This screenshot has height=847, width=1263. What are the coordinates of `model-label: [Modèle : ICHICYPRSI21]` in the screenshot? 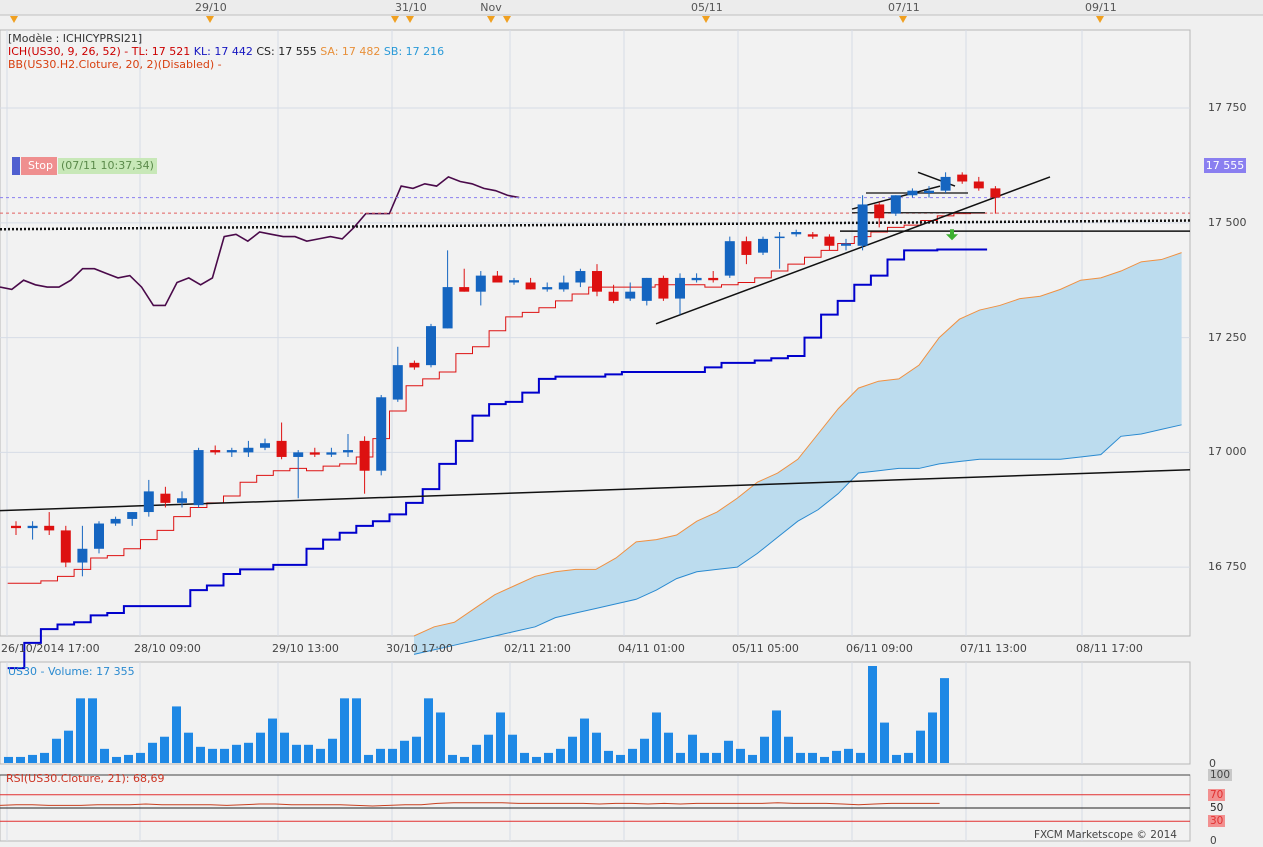 It's located at (75, 38).